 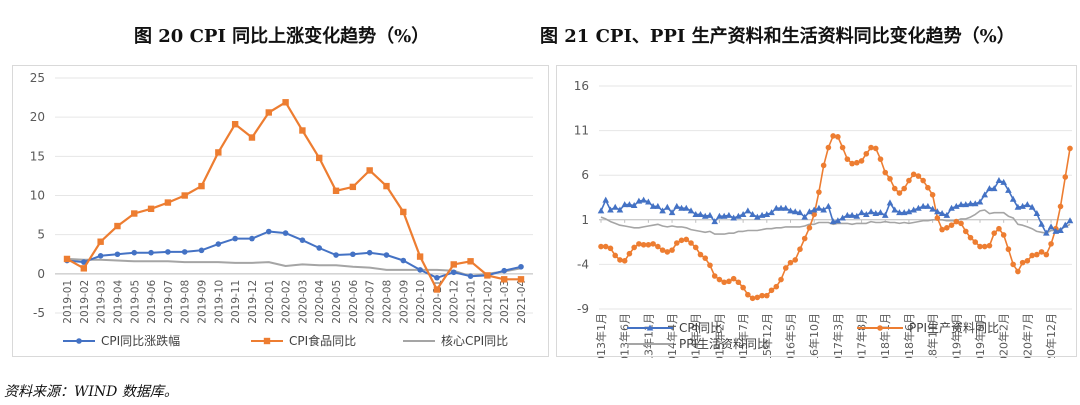 What do you see at coordinates (135, 302) in the screenshot?
I see `x-tick-label: 2019-05` at bounding box center [135, 302].